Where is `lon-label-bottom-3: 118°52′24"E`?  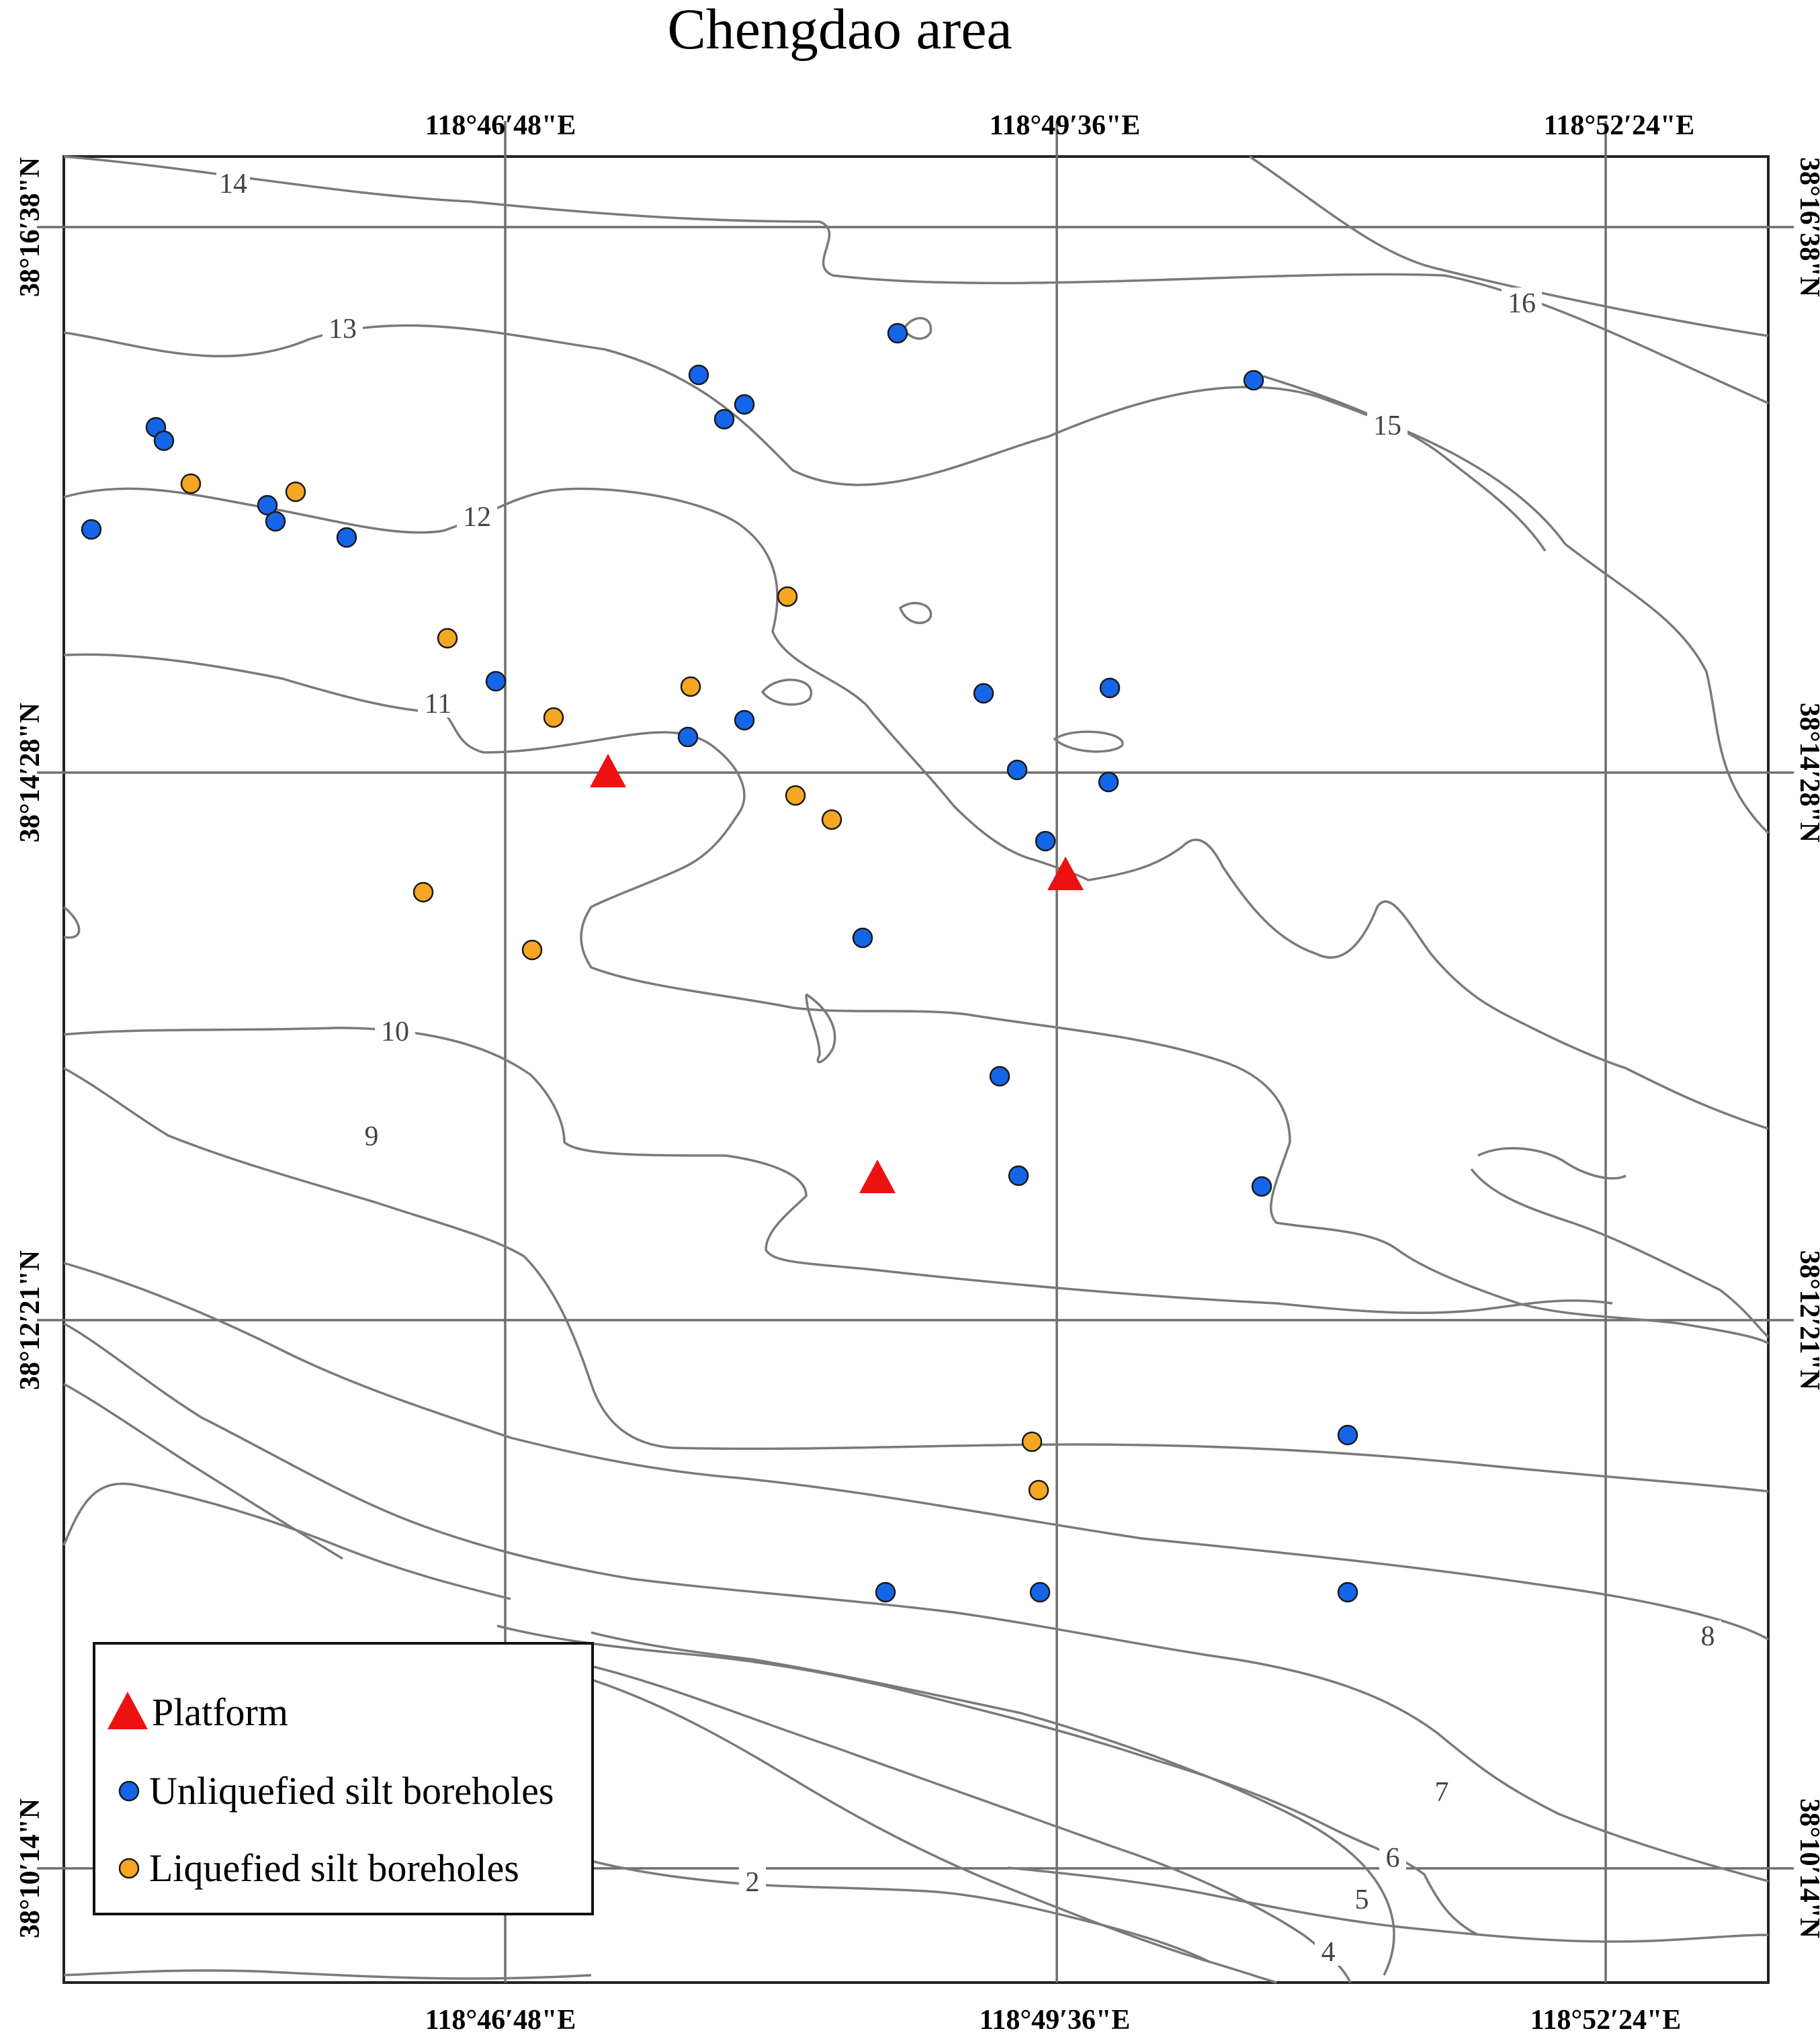 lon-label-bottom-3: 118°52′24"E is located at coordinates (1606, 2020).